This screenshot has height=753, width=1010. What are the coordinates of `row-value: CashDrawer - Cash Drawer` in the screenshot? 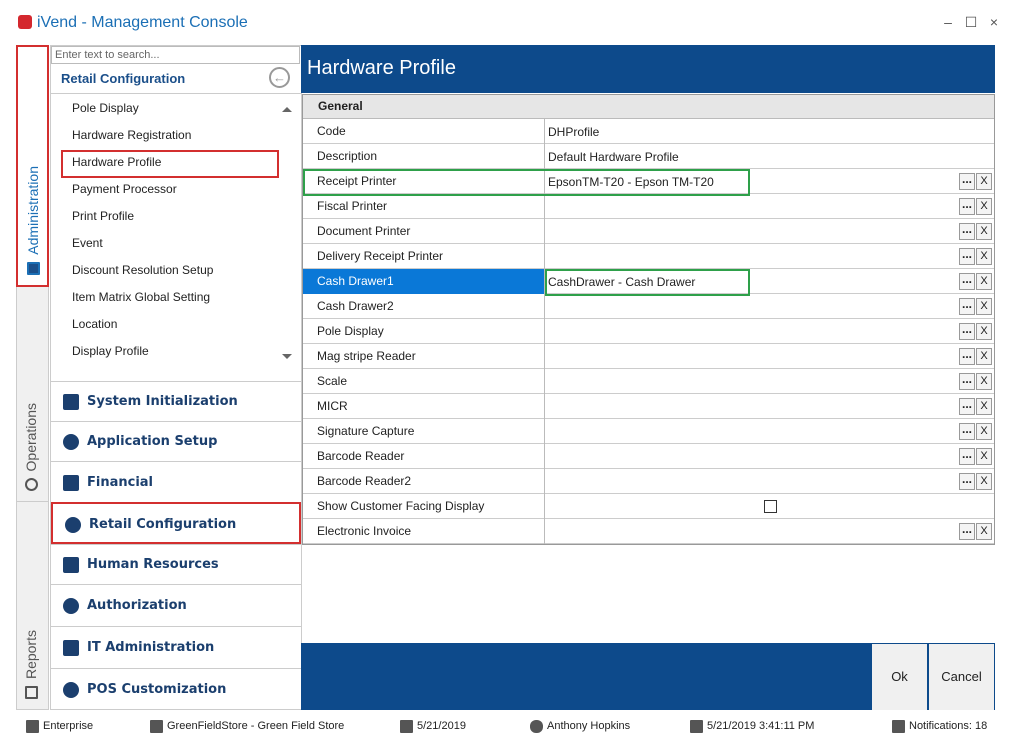 It's located at (622, 282).